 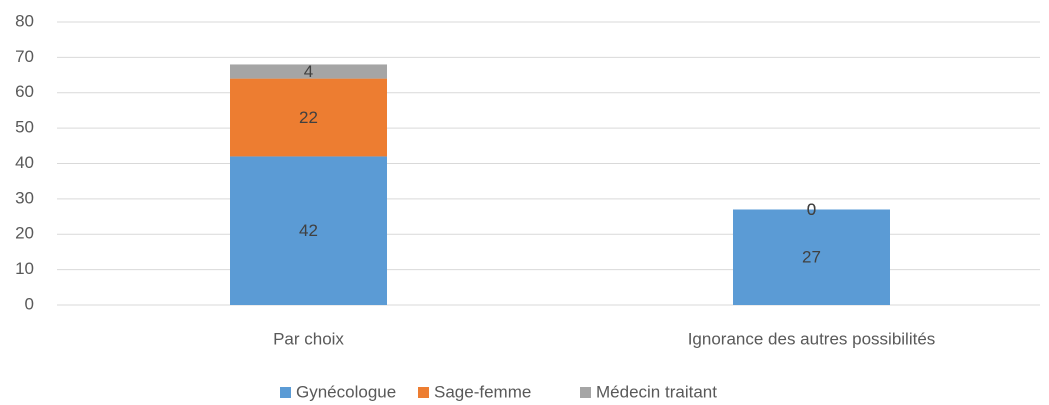 What do you see at coordinates (811, 209) in the screenshot?
I see `data-label: 0` at bounding box center [811, 209].